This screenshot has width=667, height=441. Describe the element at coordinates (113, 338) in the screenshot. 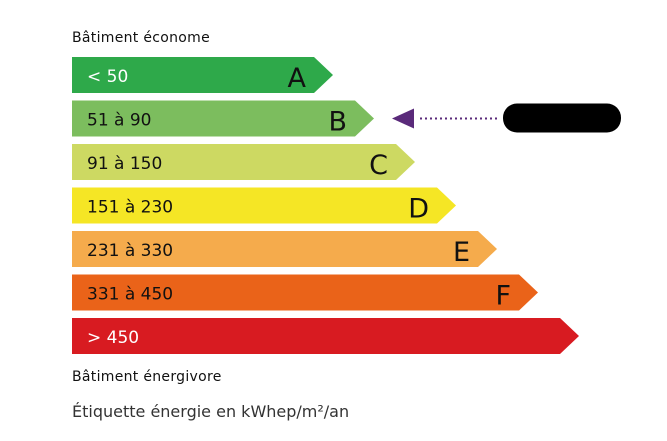

I see `class-range: > 450` at that location.